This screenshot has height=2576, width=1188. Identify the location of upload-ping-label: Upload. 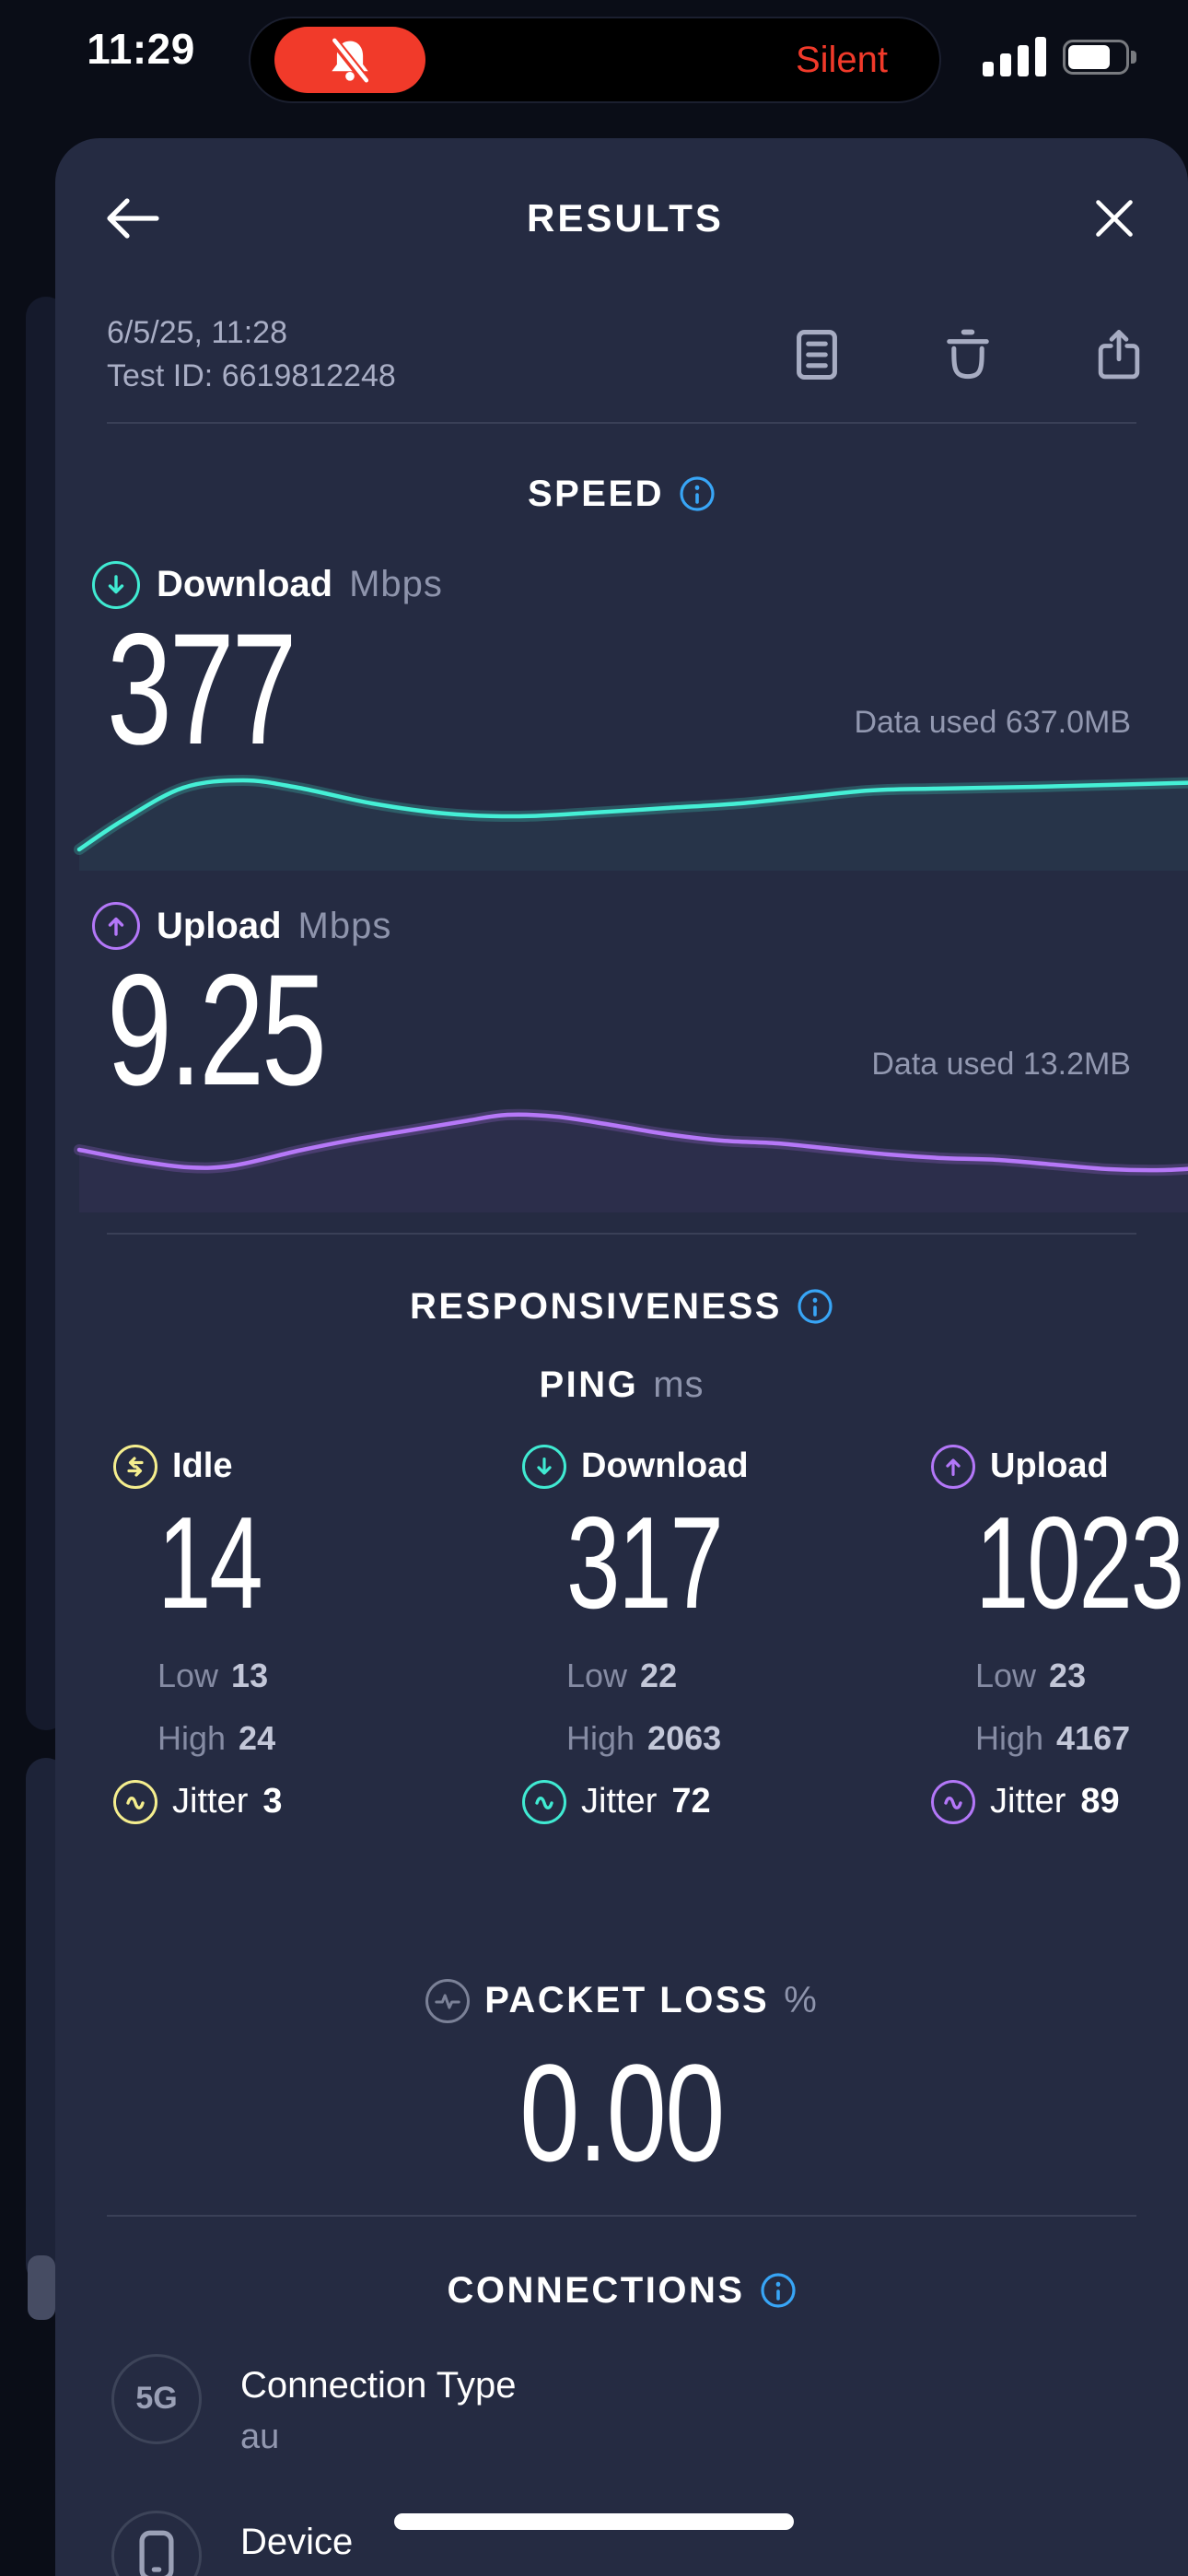
(1049, 1466).